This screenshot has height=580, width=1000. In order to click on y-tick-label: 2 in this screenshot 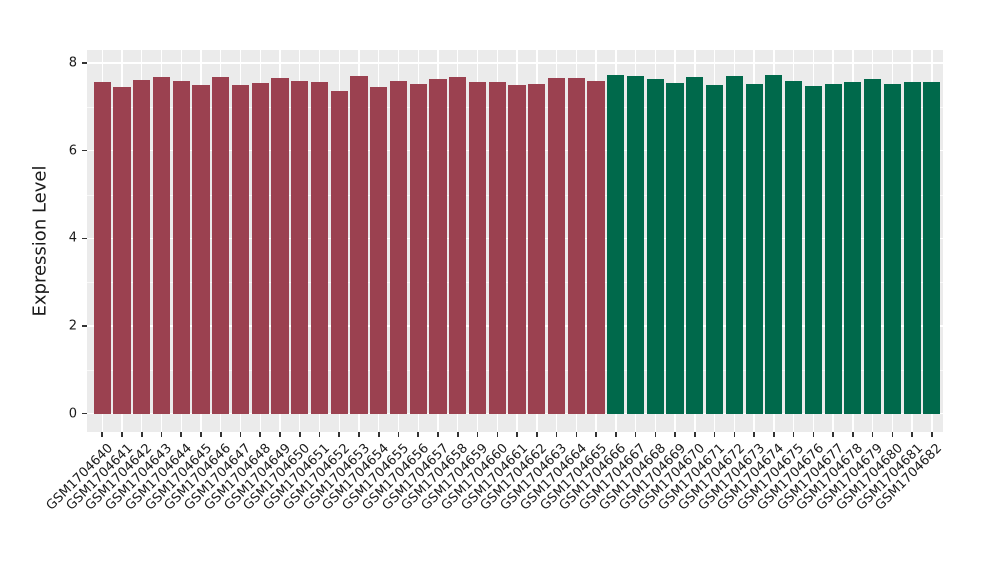, I will do `click(72, 326)`.